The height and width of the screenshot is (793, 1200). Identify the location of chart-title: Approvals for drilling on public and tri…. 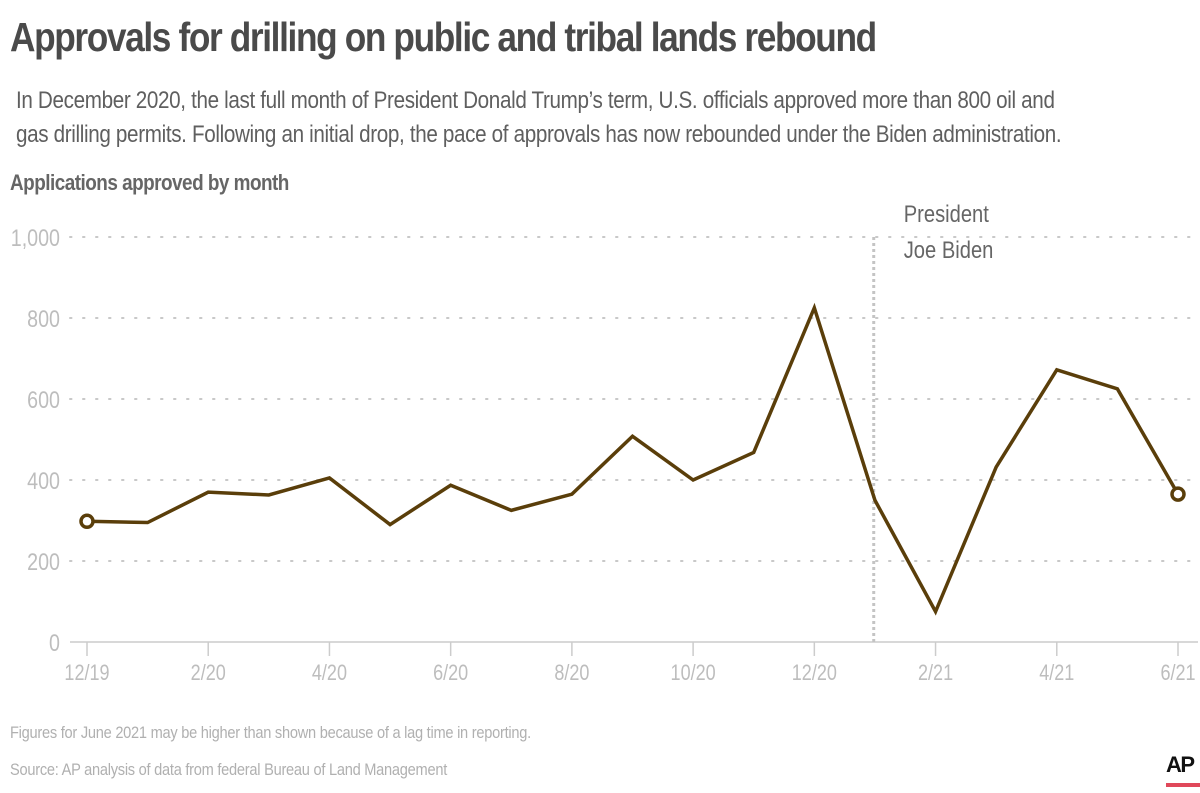
(443, 37).